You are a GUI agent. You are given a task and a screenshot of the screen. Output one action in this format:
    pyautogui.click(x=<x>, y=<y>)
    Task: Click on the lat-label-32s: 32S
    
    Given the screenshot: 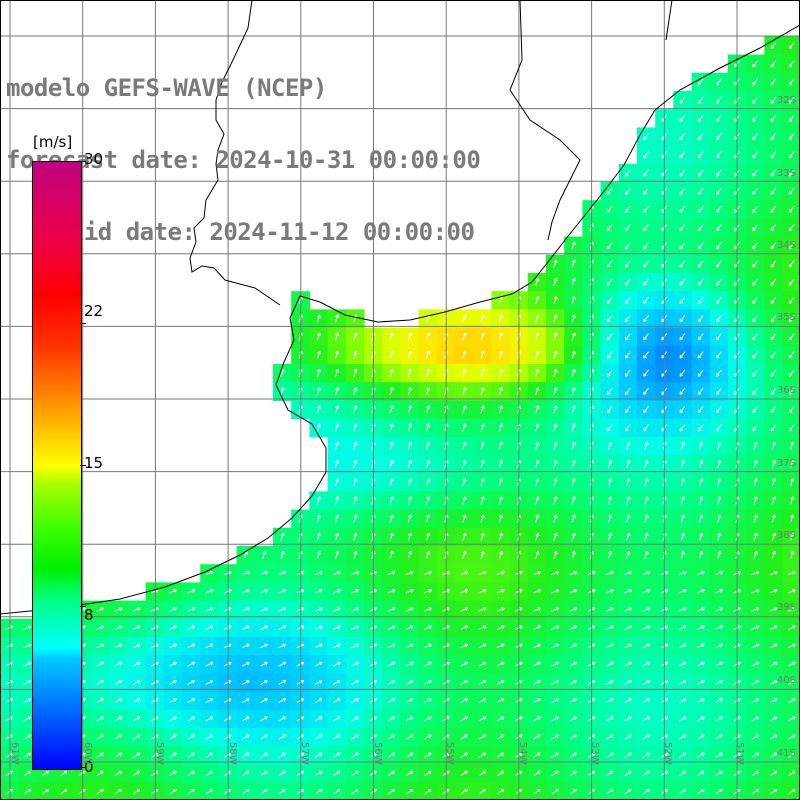 What is the action you would take?
    pyautogui.click(x=786, y=100)
    